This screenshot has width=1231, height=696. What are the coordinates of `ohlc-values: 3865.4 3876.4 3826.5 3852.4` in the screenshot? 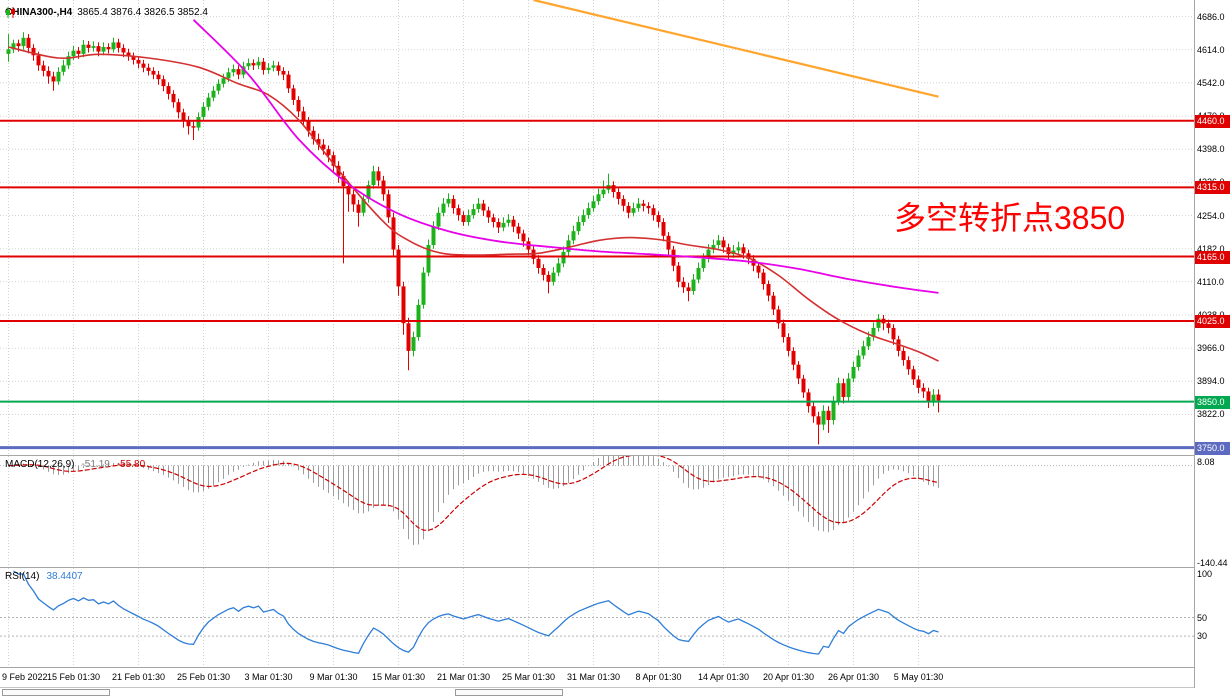 It's located at (142, 12).